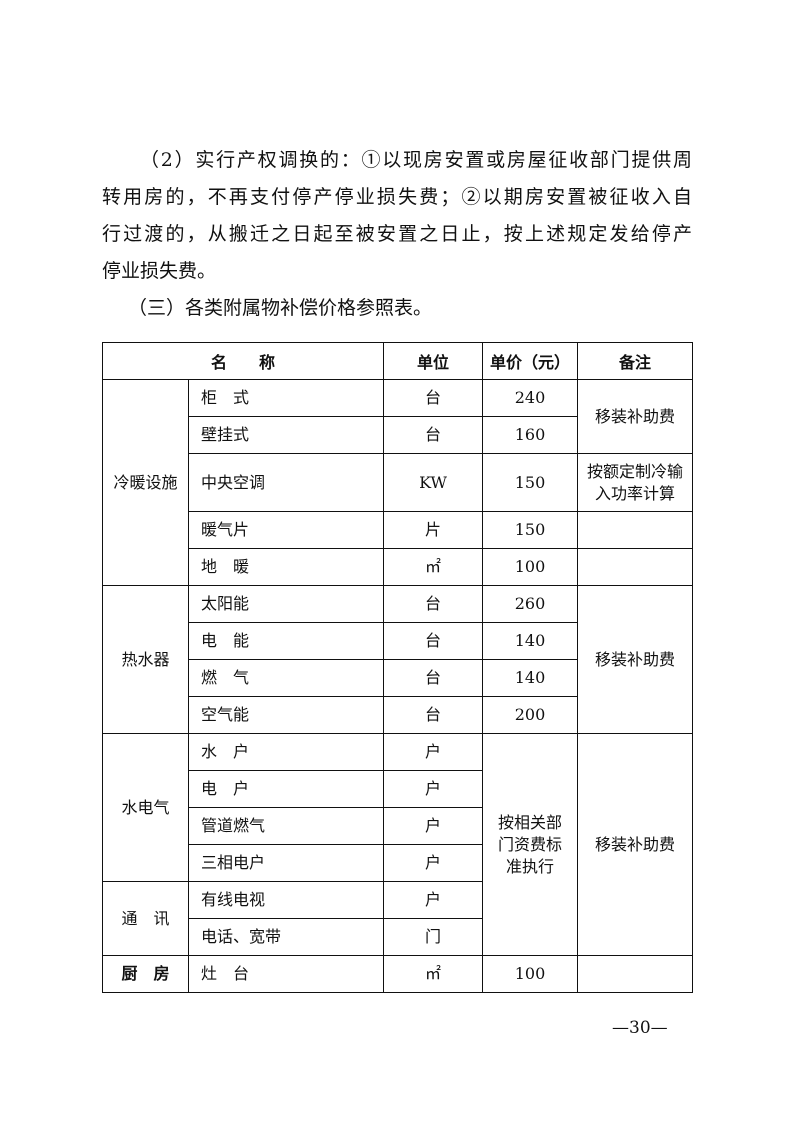 This screenshot has height=1122, width=793. Describe the element at coordinates (286, 482) in the screenshot. I see `item-name: 中央空调` at that location.